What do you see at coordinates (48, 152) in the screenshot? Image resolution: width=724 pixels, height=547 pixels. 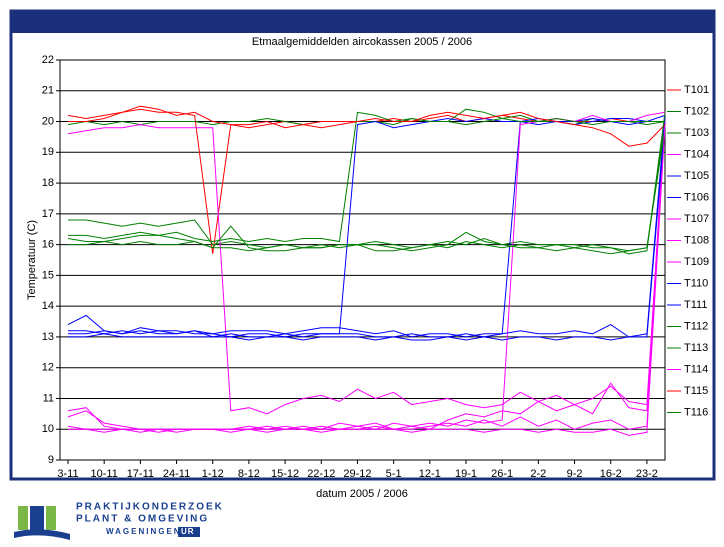 I see `y-tick-label: 19` at bounding box center [48, 152].